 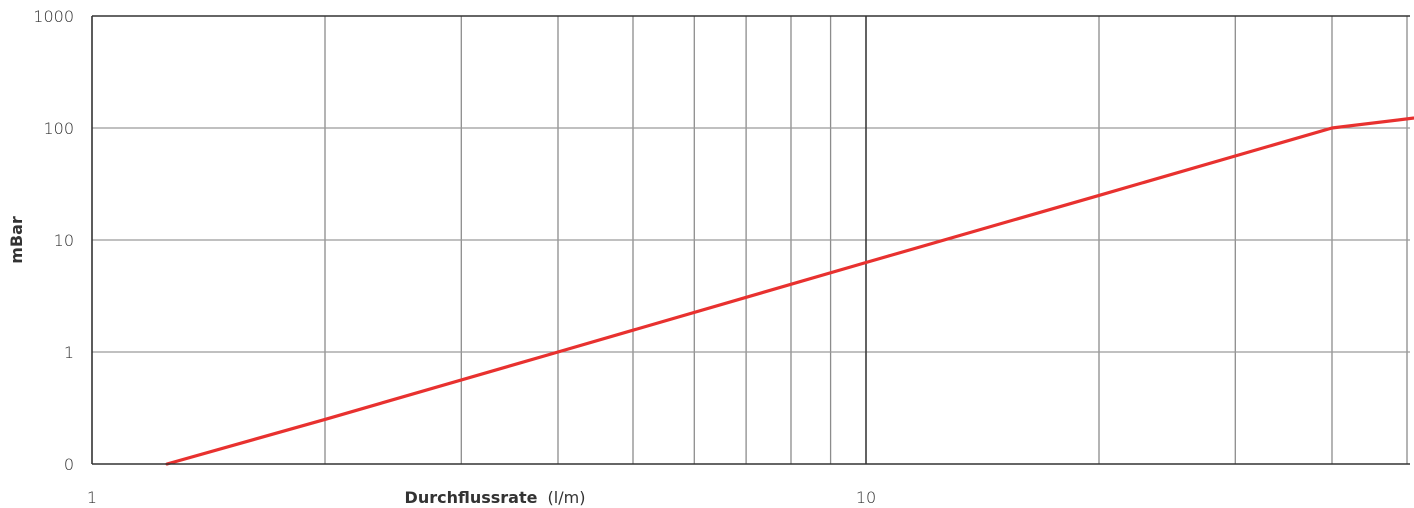 I want to click on y-tick-label: 100, so click(x=58, y=128).